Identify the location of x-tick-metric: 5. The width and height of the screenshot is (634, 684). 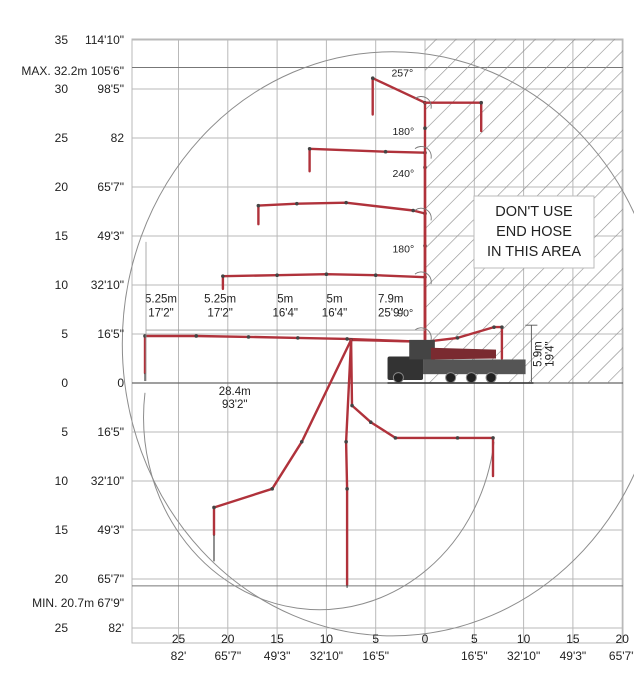
(375, 639).